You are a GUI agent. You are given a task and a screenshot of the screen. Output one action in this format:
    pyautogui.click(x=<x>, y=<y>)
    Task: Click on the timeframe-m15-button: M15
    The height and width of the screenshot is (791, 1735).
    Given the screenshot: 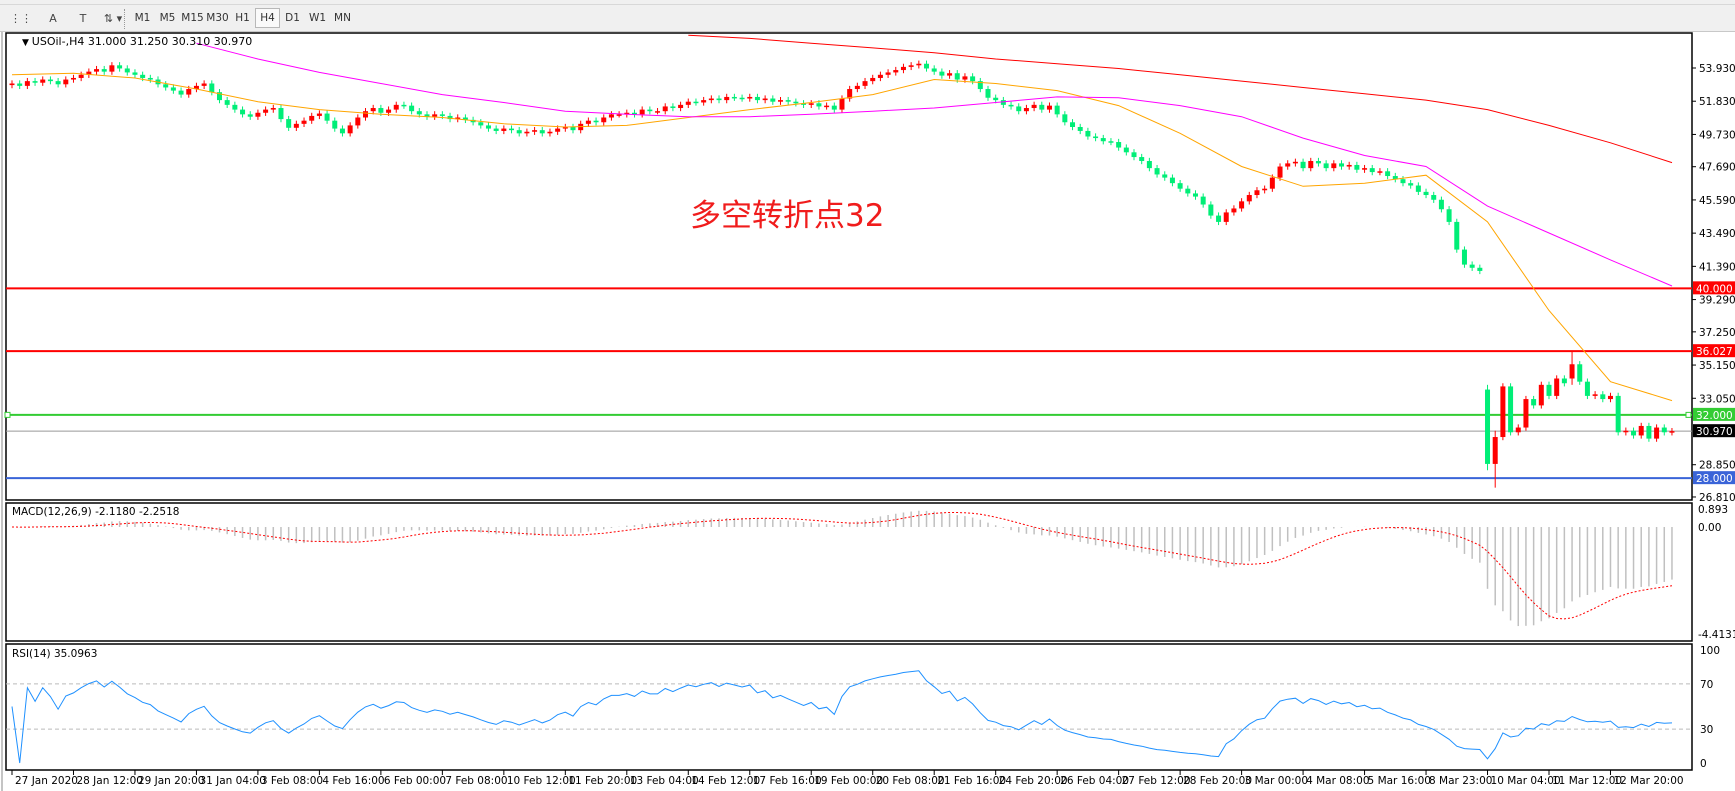 What is the action you would take?
    pyautogui.click(x=192, y=18)
    